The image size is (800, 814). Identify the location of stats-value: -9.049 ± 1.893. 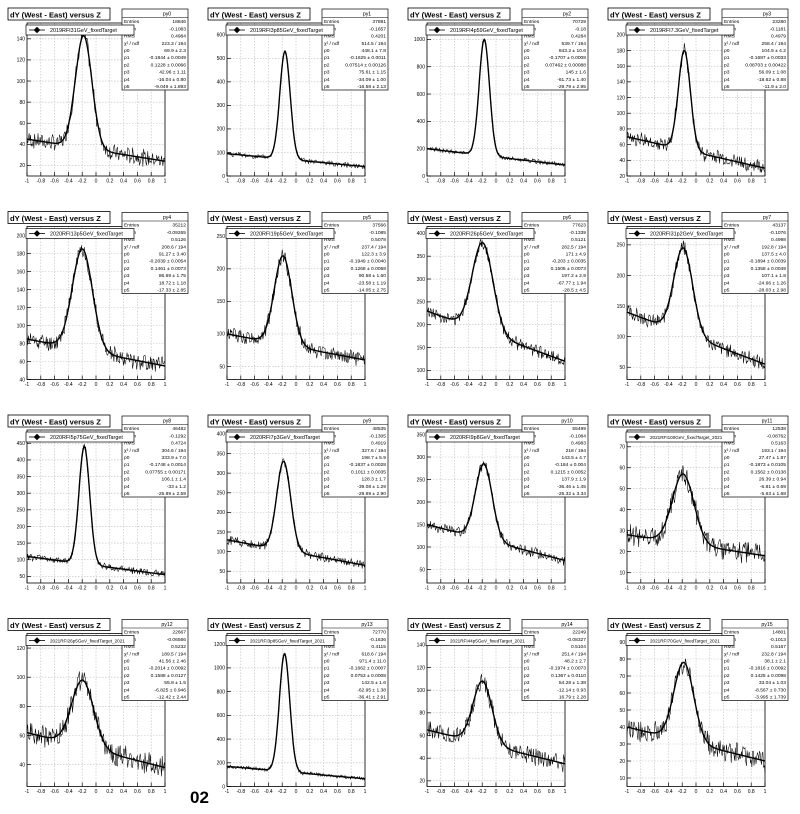
(170, 87).